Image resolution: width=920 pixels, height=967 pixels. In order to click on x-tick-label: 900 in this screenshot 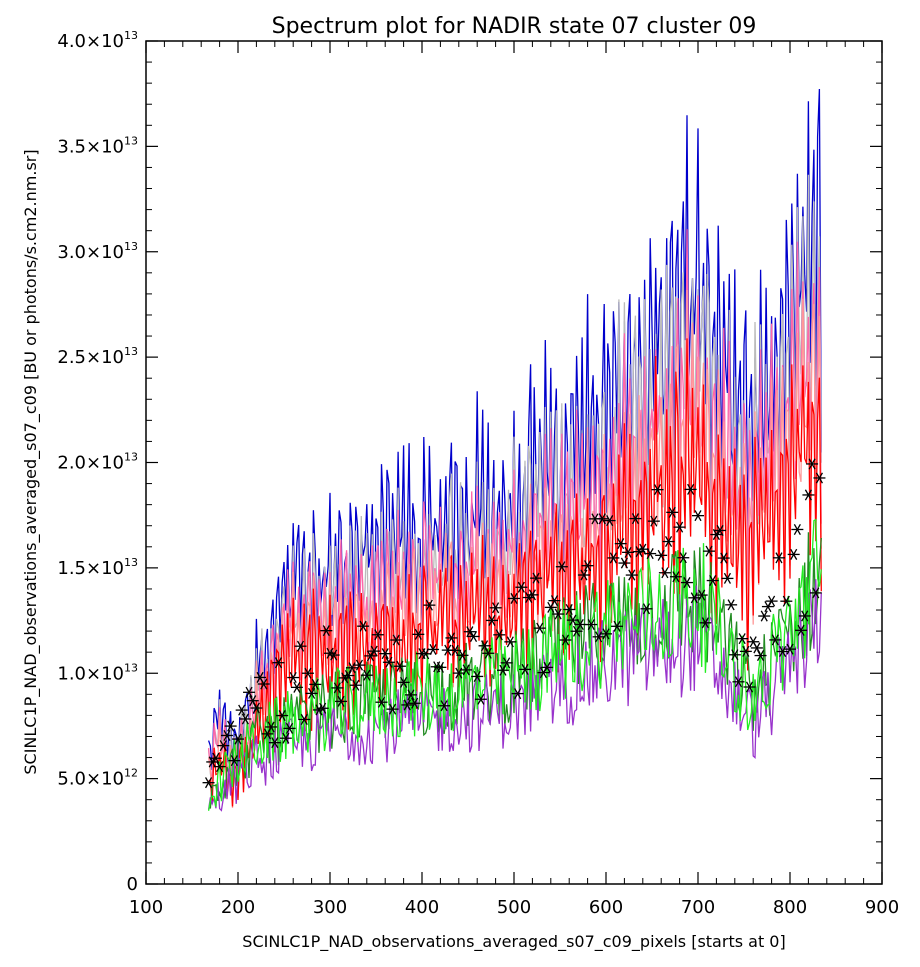, I will do `click(882, 907)`.